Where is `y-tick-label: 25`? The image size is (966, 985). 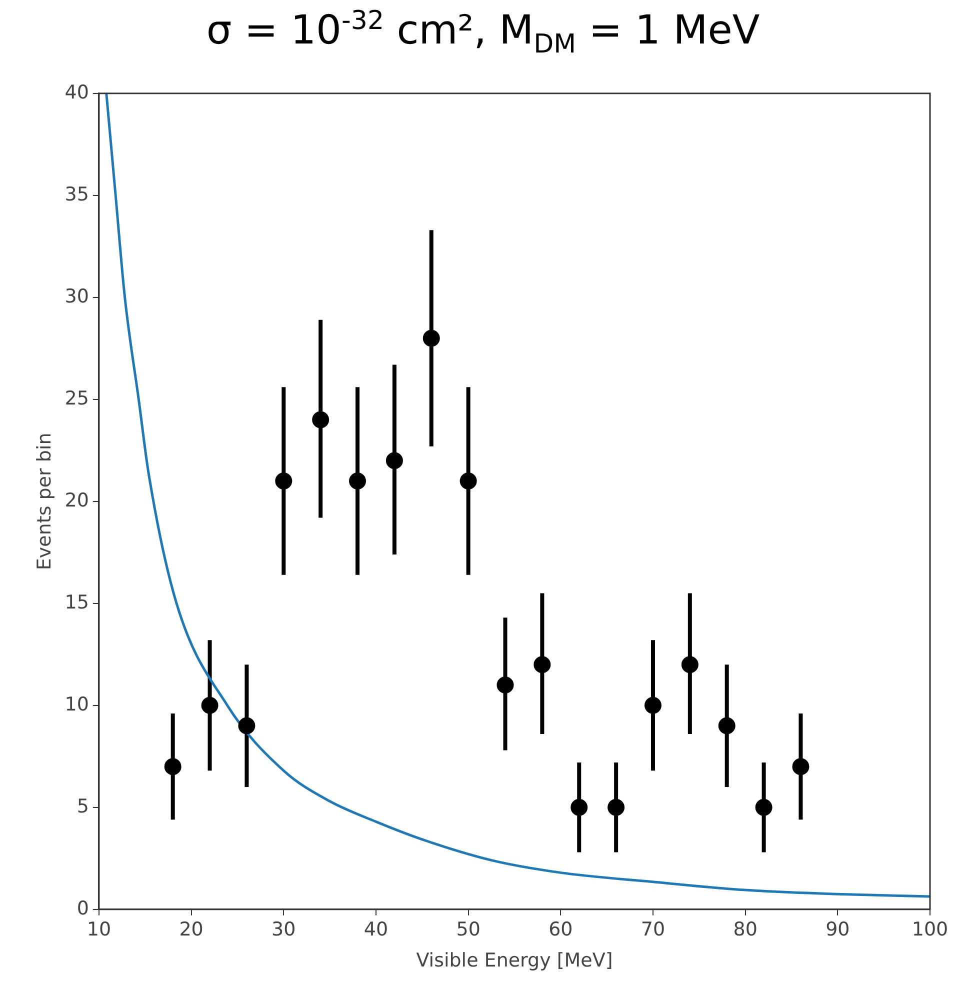 y-tick-label: 25 is located at coordinates (76, 398).